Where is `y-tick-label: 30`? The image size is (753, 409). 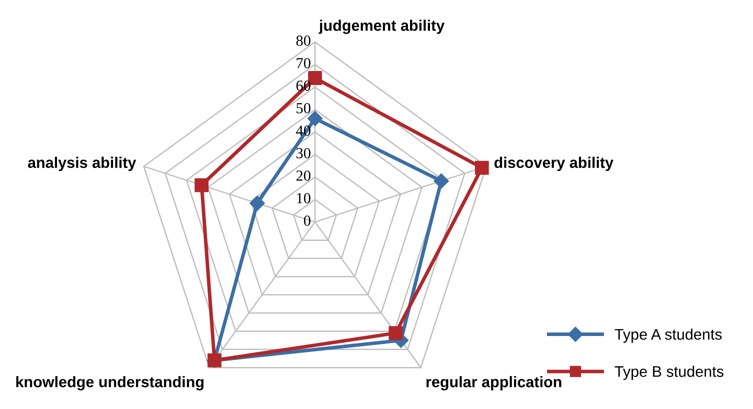 y-tick-label: 30 is located at coordinates (303, 153).